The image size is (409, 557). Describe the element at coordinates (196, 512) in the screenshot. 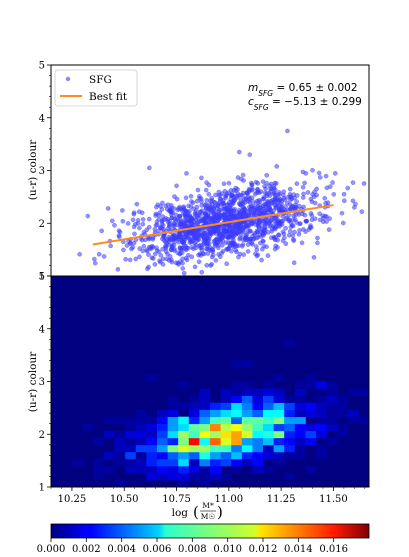

I see `x-label-open-paren: (` at that location.